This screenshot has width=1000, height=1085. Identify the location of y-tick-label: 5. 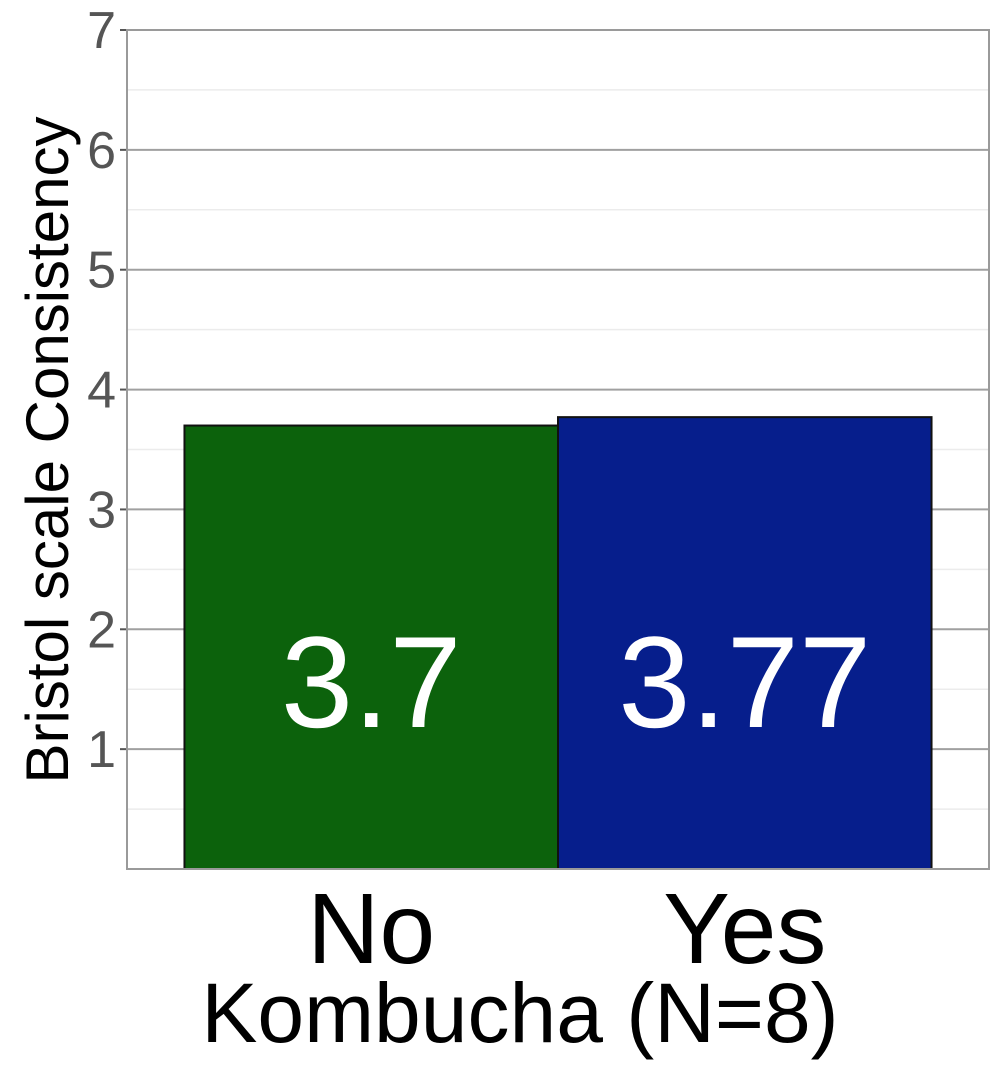
(101, 271).